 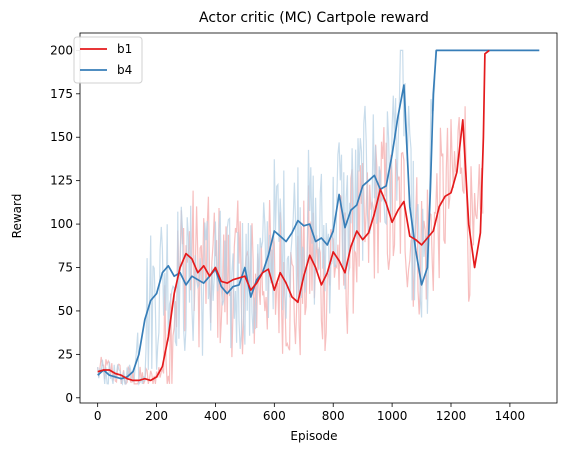 What do you see at coordinates (65, 311) in the screenshot?
I see `y-tick-label: 50` at bounding box center [65, 311].